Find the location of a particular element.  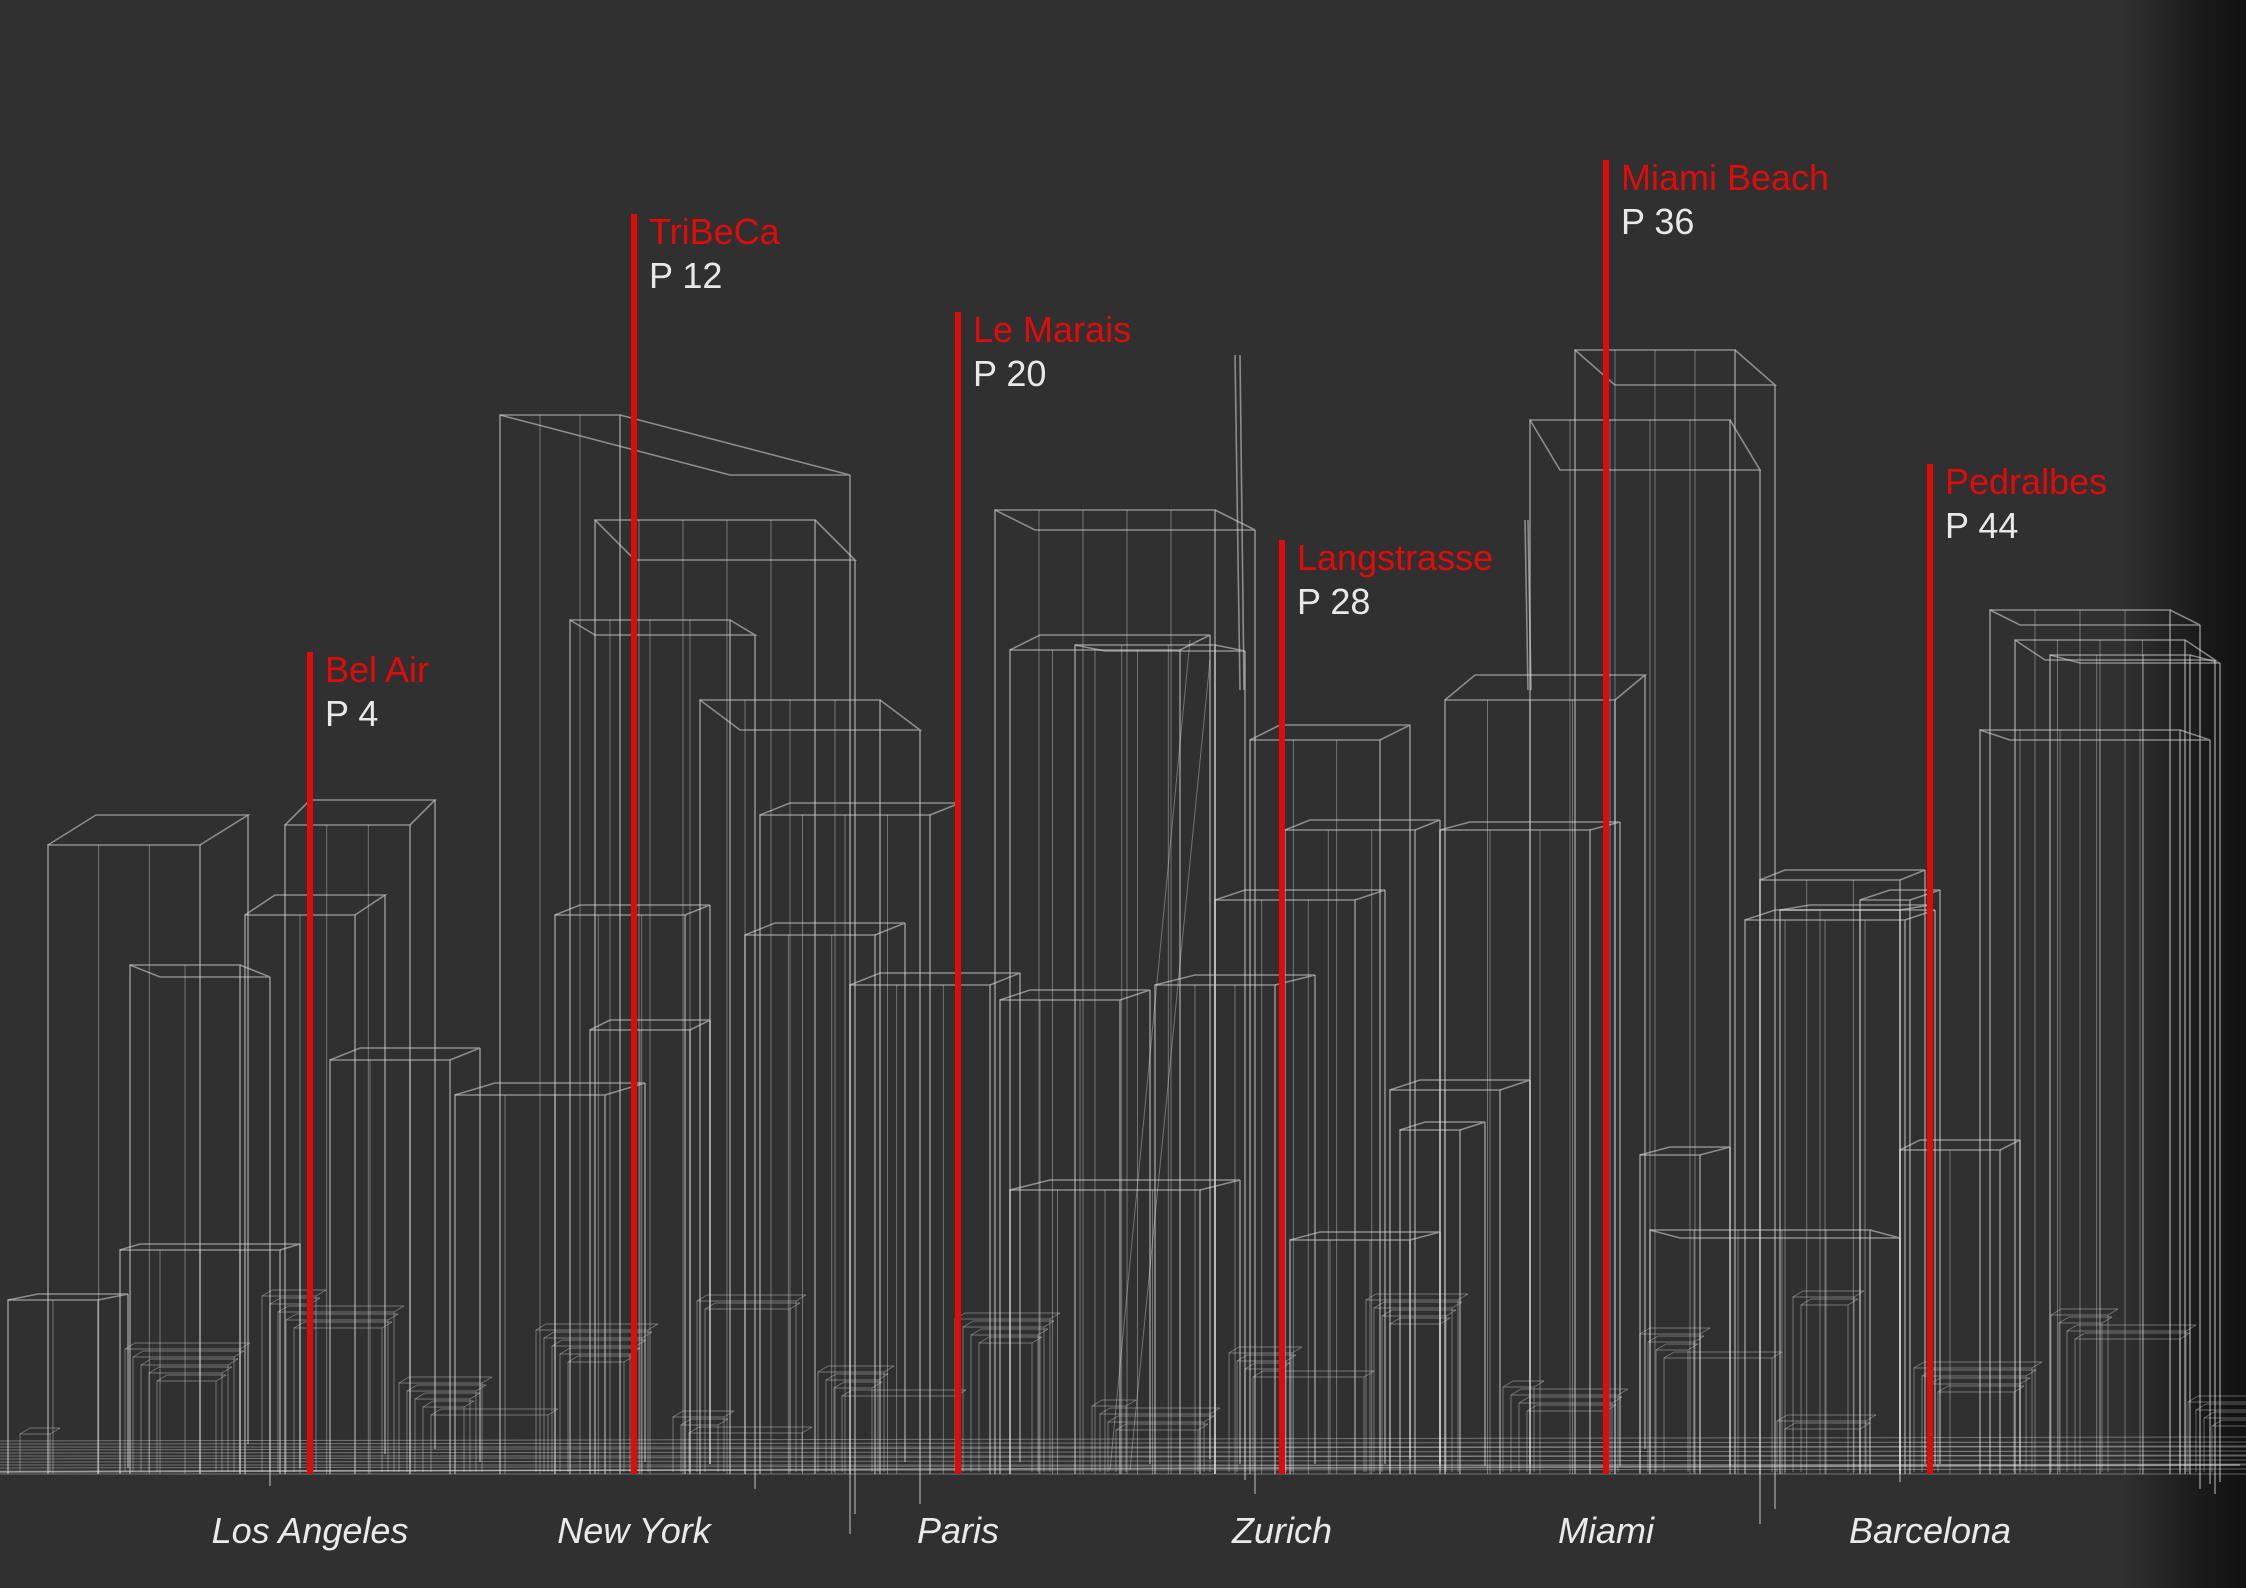

district-name: Bel Air is located at coordinates (377, 669).